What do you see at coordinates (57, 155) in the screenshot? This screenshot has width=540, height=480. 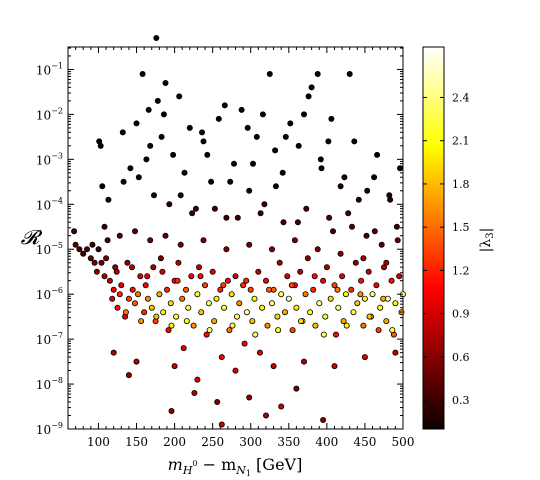 I see `y-tick-exponent: −3` at bounding box center [57, 155].